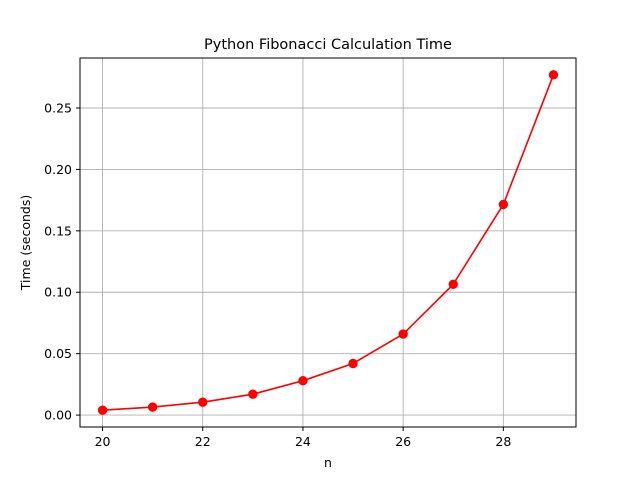 This screenshot has width=640, height=480. What do you see at coordinates (58, 230) in the screenshot?
I see `y-tick-label: 0.15` at bounding box center [58, 230].